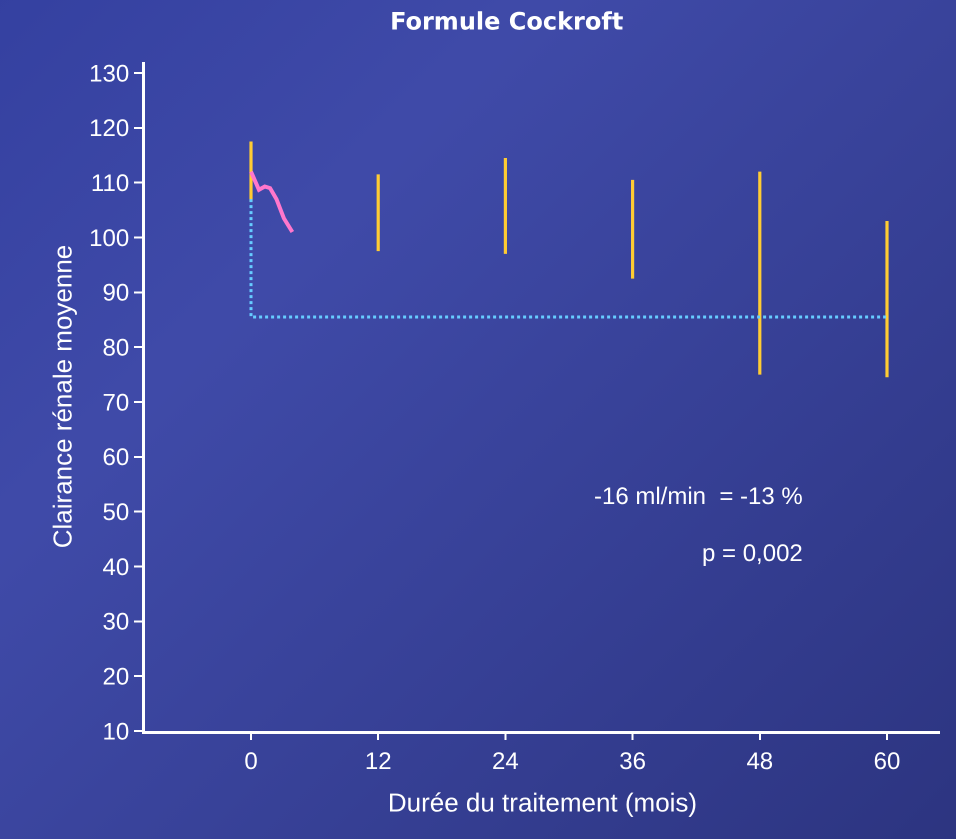  Describe the element at coordinates (109, 74) in the screenshot. I see `y-tick-label: 130` at that location.